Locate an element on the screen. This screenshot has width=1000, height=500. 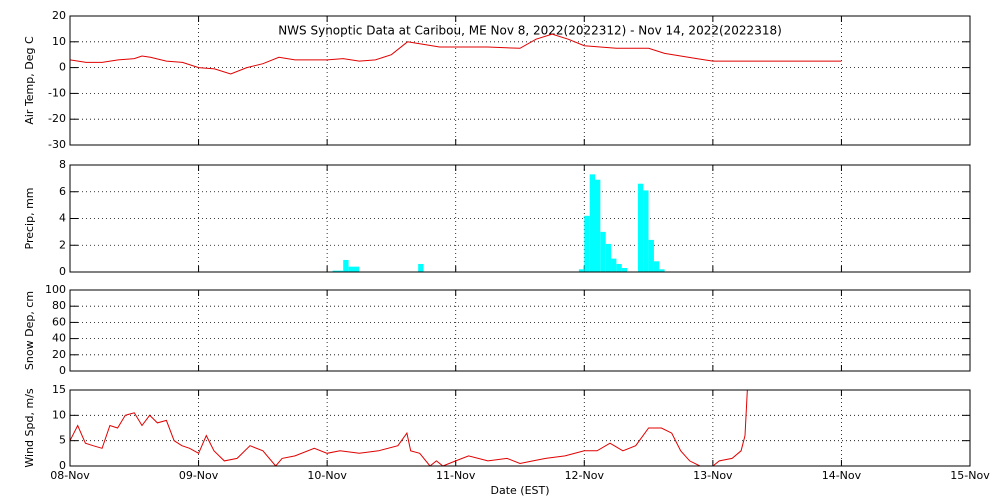
y-tick-label: 15 is located at coordinates (59, 389).